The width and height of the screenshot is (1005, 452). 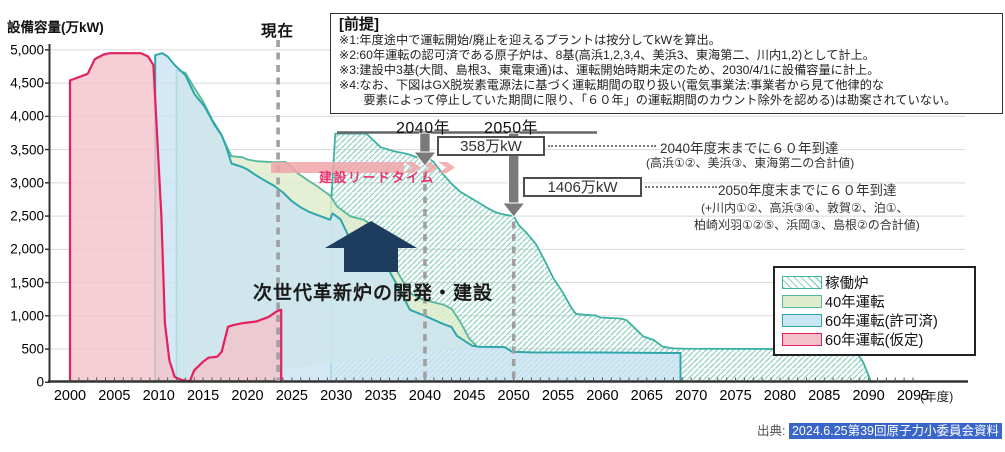 I want to click on nextgen-reactor-label: 次世代革新炉の開発・建設, so click(x=373, y=293).